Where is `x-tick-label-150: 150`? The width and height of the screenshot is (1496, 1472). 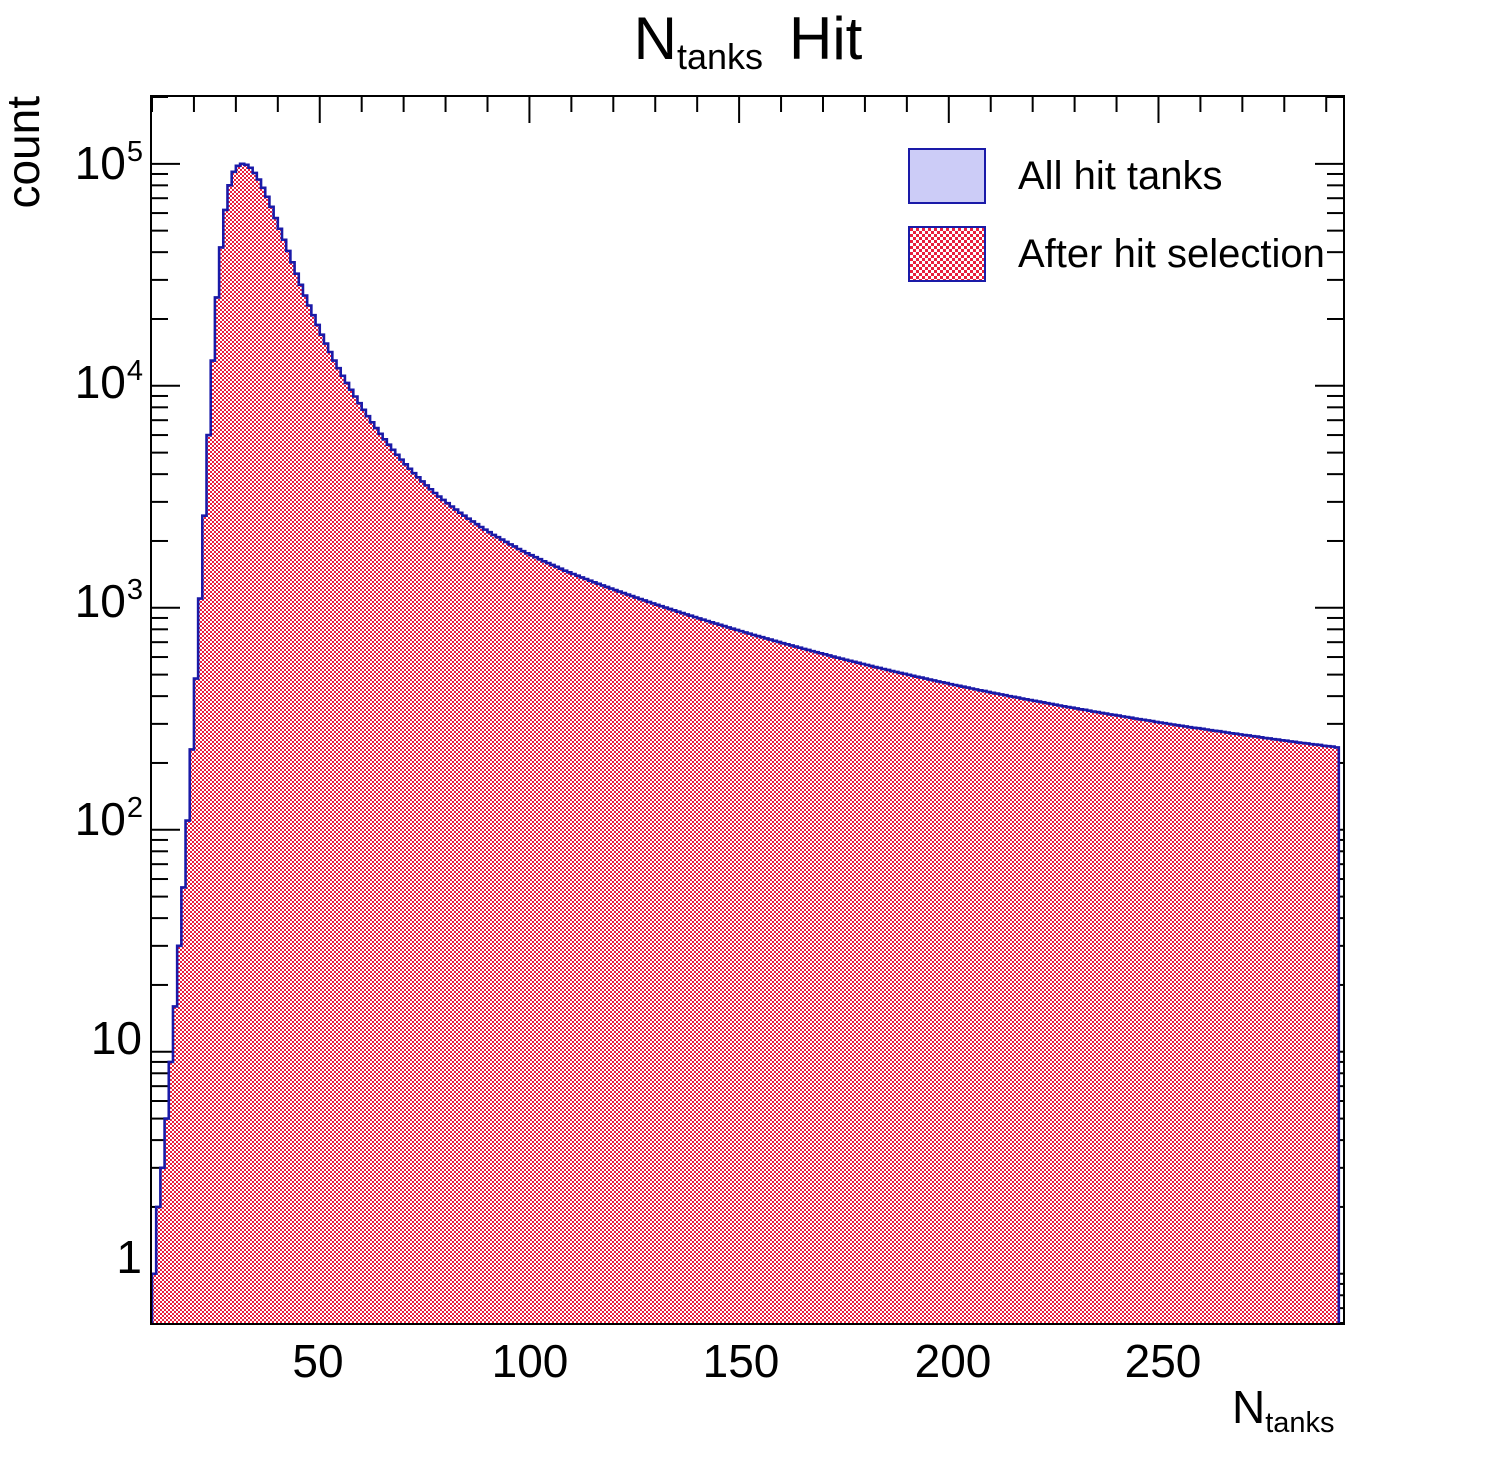 x-tick-label-150: 150 is located at coordinates (741, 1361).